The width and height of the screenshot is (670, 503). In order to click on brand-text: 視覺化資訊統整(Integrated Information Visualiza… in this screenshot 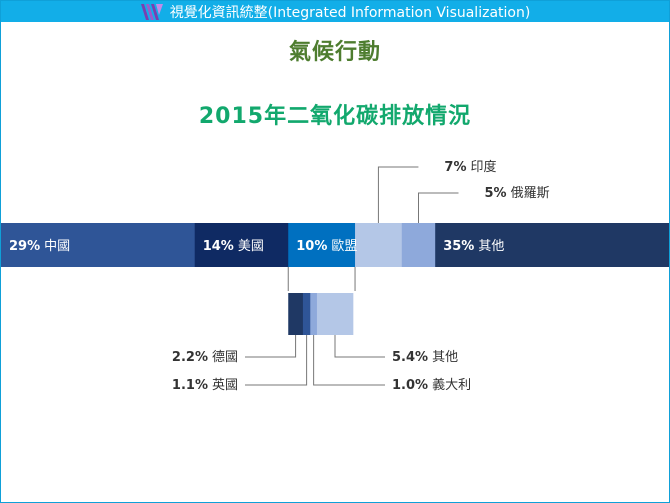, I will do `click(350, 12)`.